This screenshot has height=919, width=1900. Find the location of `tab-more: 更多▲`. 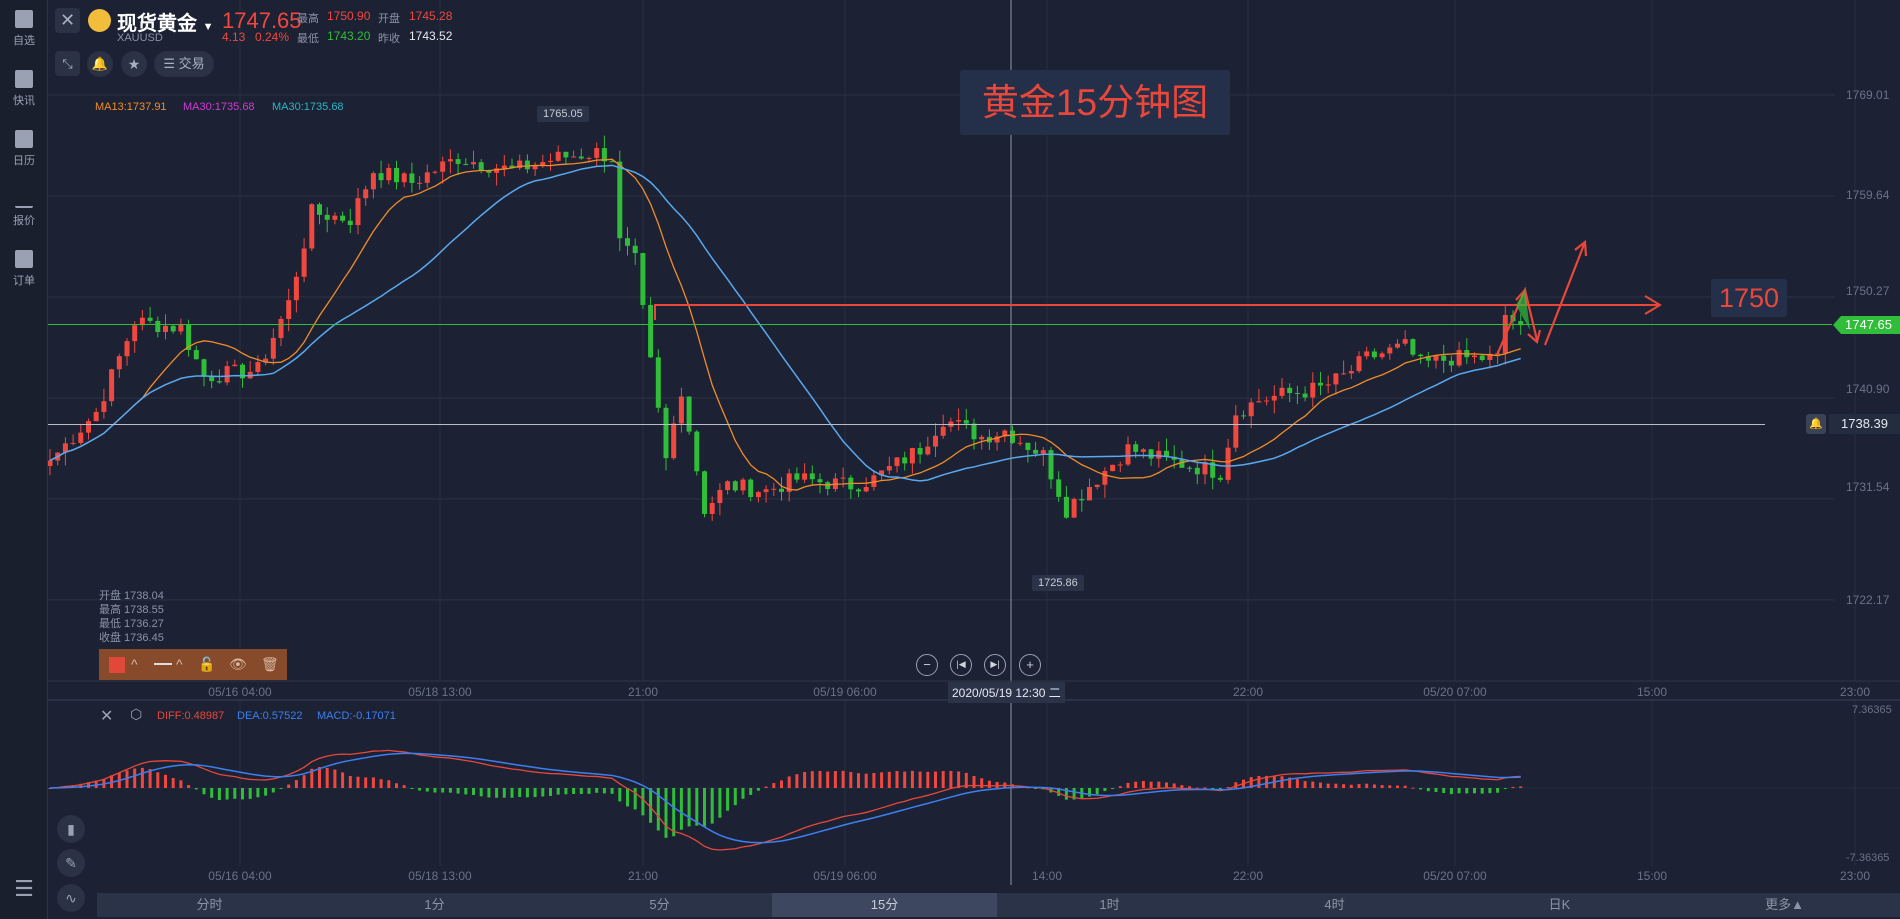

tab-more: 更多▲ is located at coordinates (1784, 904).